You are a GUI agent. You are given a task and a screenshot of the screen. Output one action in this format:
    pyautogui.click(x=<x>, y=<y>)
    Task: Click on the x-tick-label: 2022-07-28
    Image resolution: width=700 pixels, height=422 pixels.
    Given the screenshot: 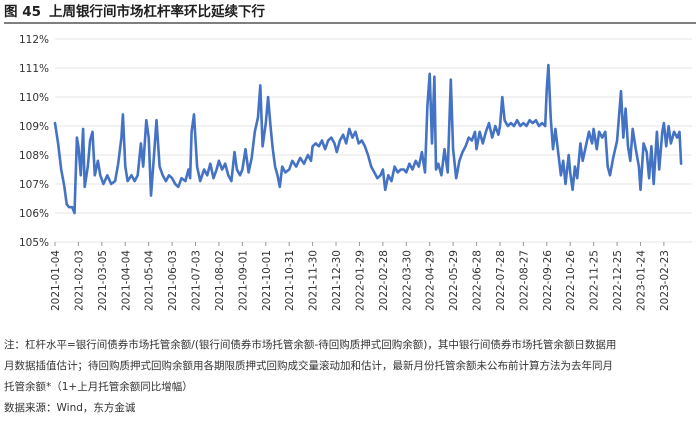 What is the action you would take?
    pyautogui.click(x=501, y=280)
    